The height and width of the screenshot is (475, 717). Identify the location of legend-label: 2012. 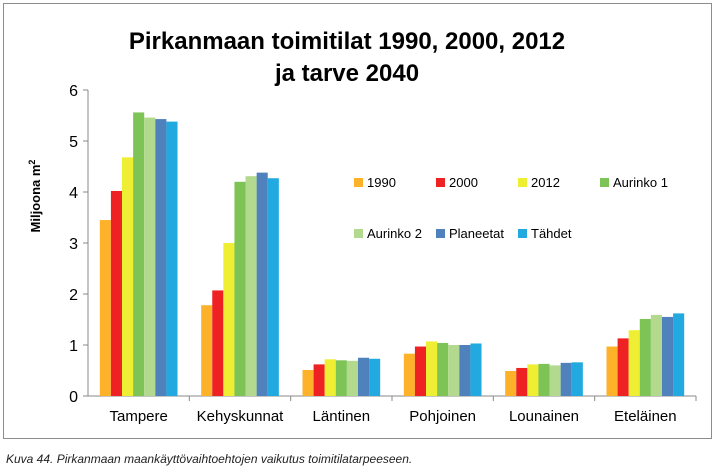
(545, 182).